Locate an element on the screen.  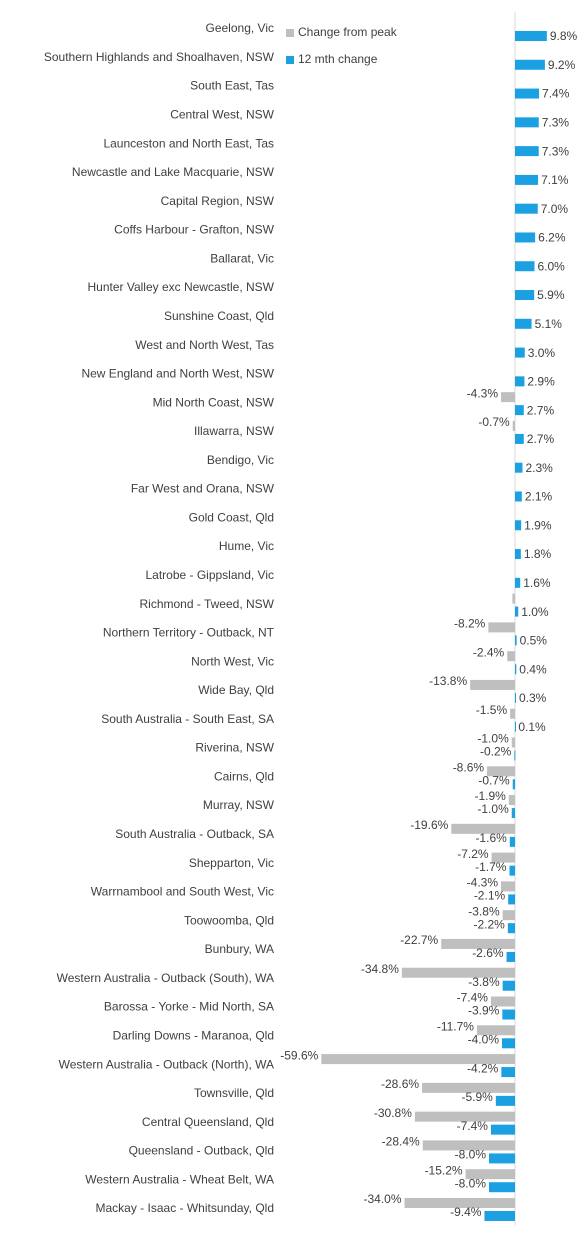
category-label: Western Australia - Outback (South), WA is located at coordinates (165, 978).